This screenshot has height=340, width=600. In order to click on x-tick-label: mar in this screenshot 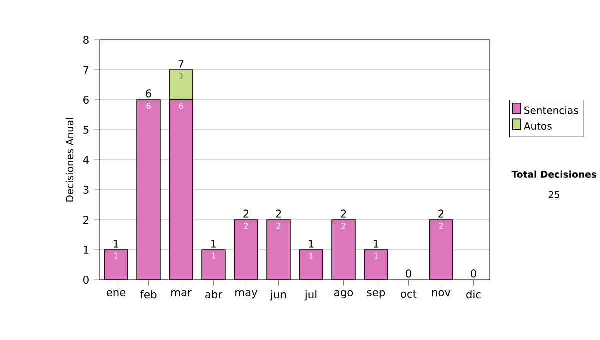, I will do `click(182, 293)`.